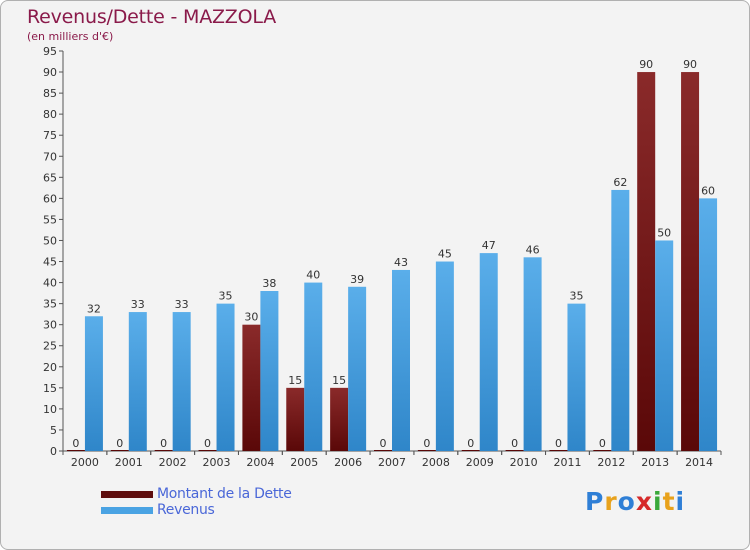  I want to click on y-tick-label: 20, so click(50, 367).